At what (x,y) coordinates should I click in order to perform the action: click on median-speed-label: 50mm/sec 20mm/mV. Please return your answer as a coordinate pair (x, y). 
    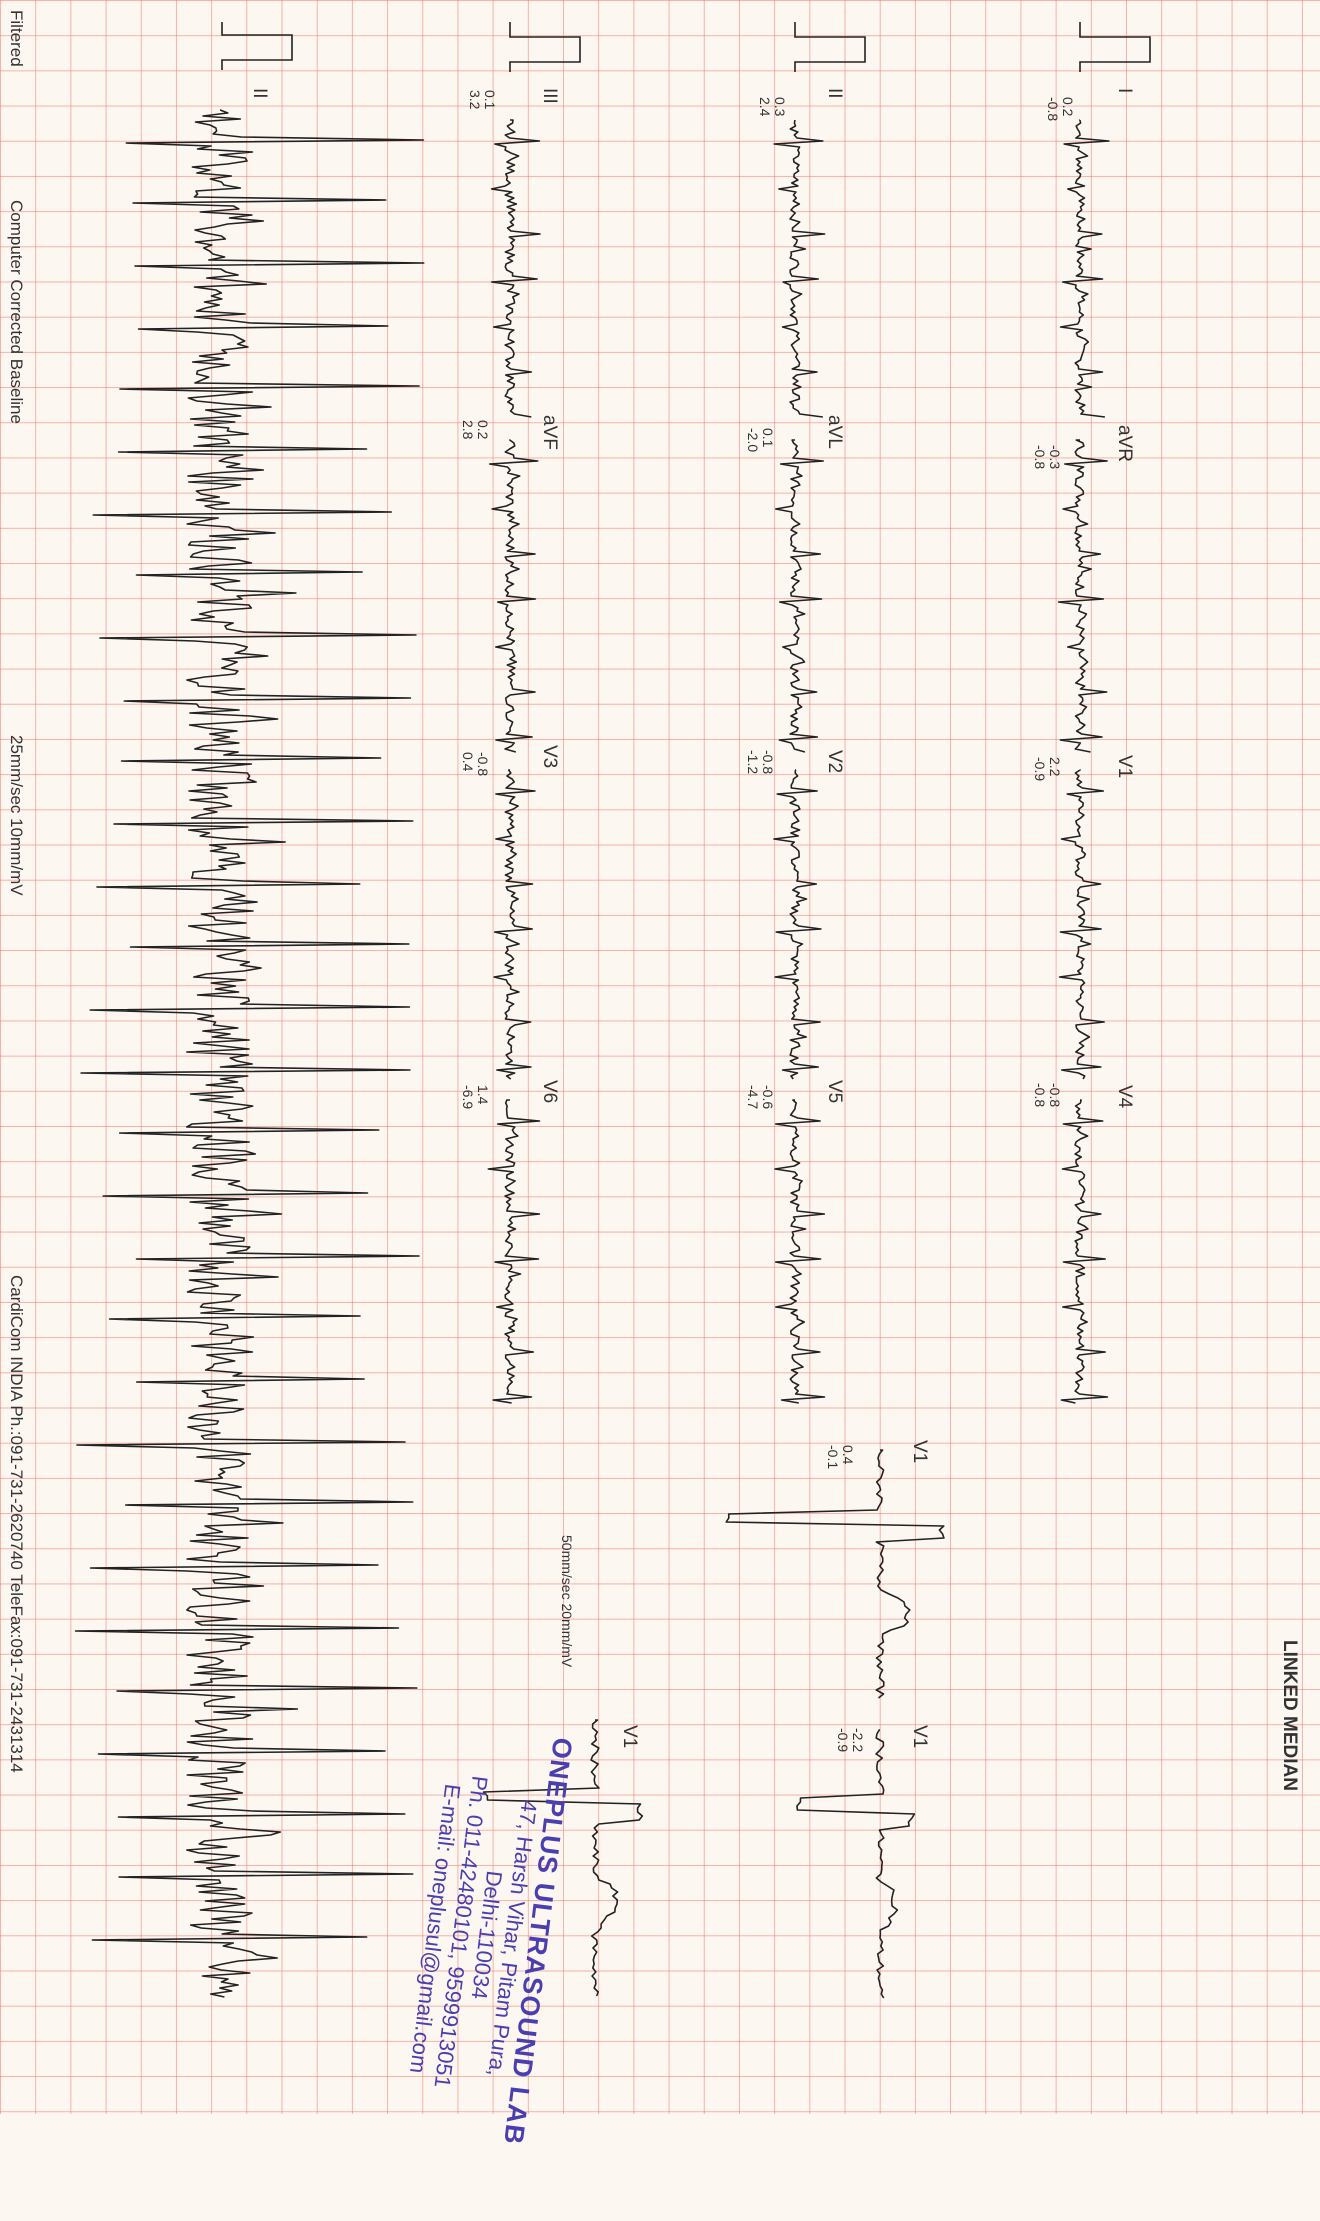
    Looking at the image, I should click on (567, 1601).